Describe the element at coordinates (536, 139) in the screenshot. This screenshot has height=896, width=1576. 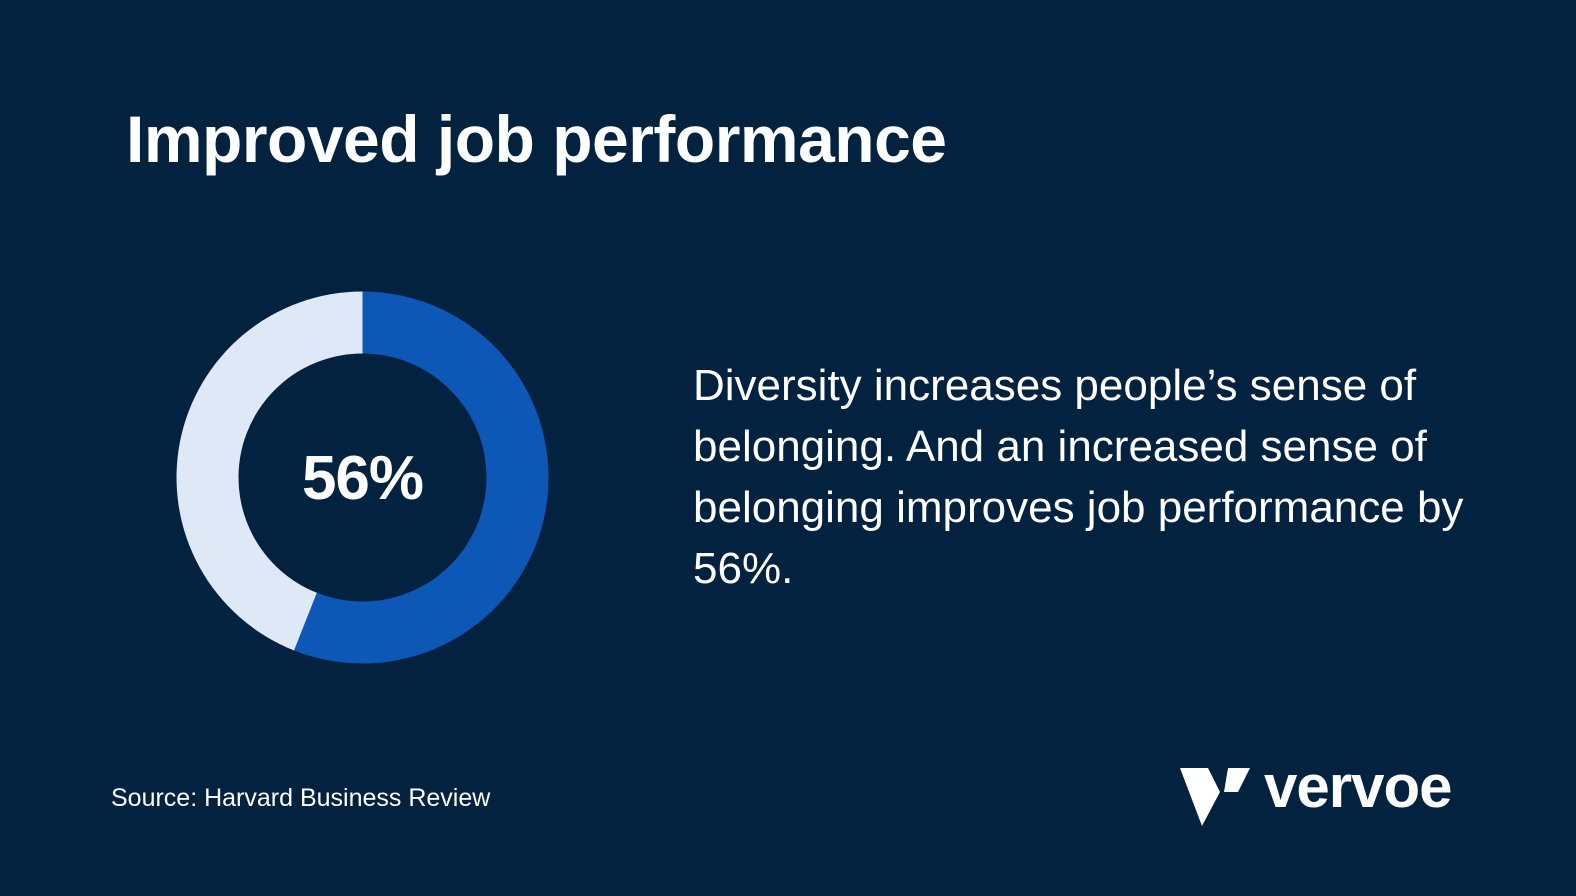
I see `page-title: Improved job performance` at that location.